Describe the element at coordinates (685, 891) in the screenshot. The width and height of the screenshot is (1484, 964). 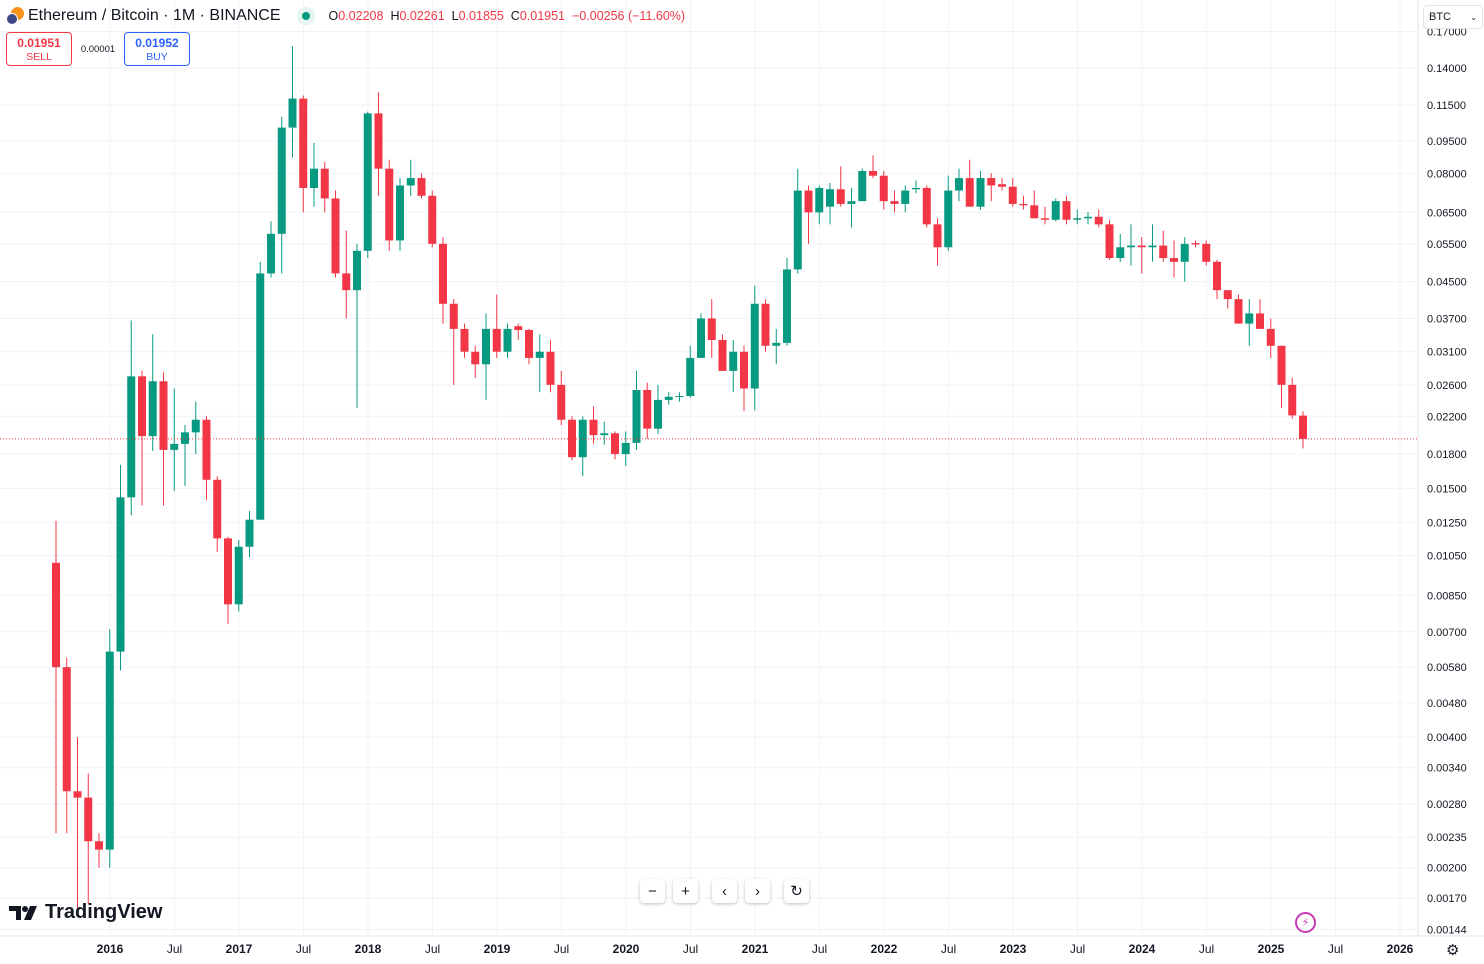
I see `zoom-in-button: +` at that location.